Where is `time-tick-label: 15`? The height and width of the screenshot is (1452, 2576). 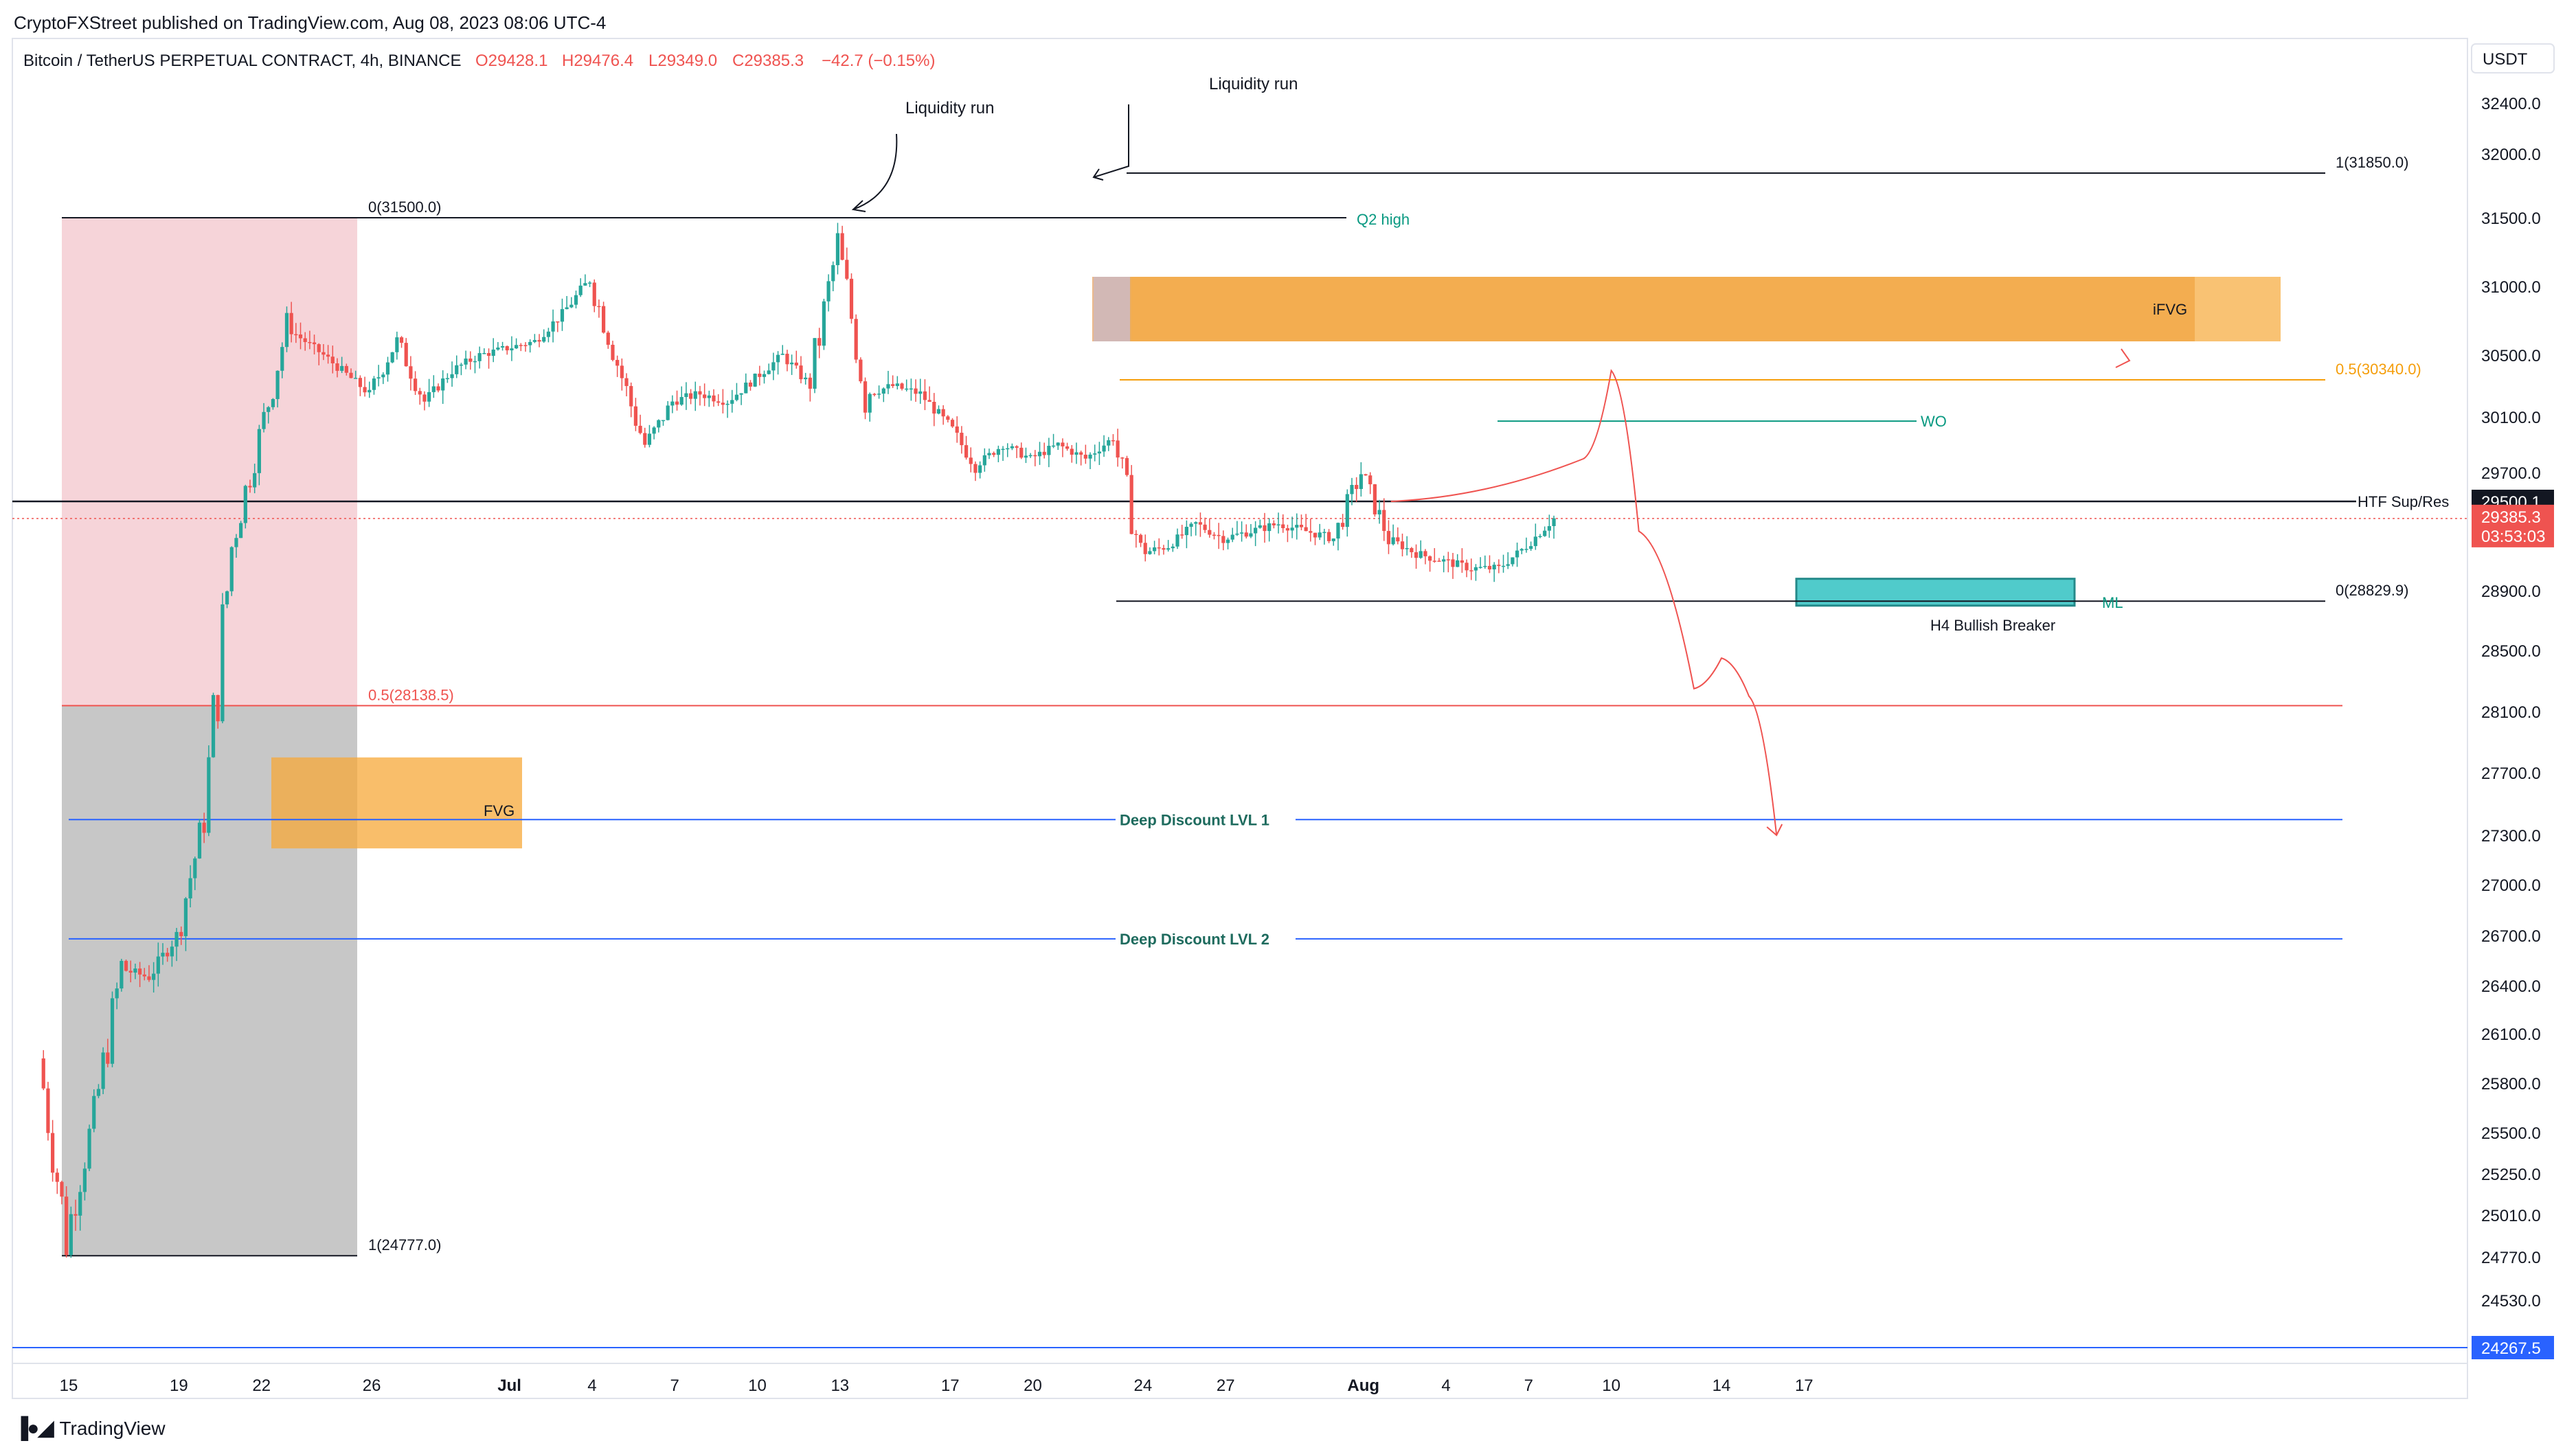 time-tick-label: 15 is located at coordinates (69, 1385).